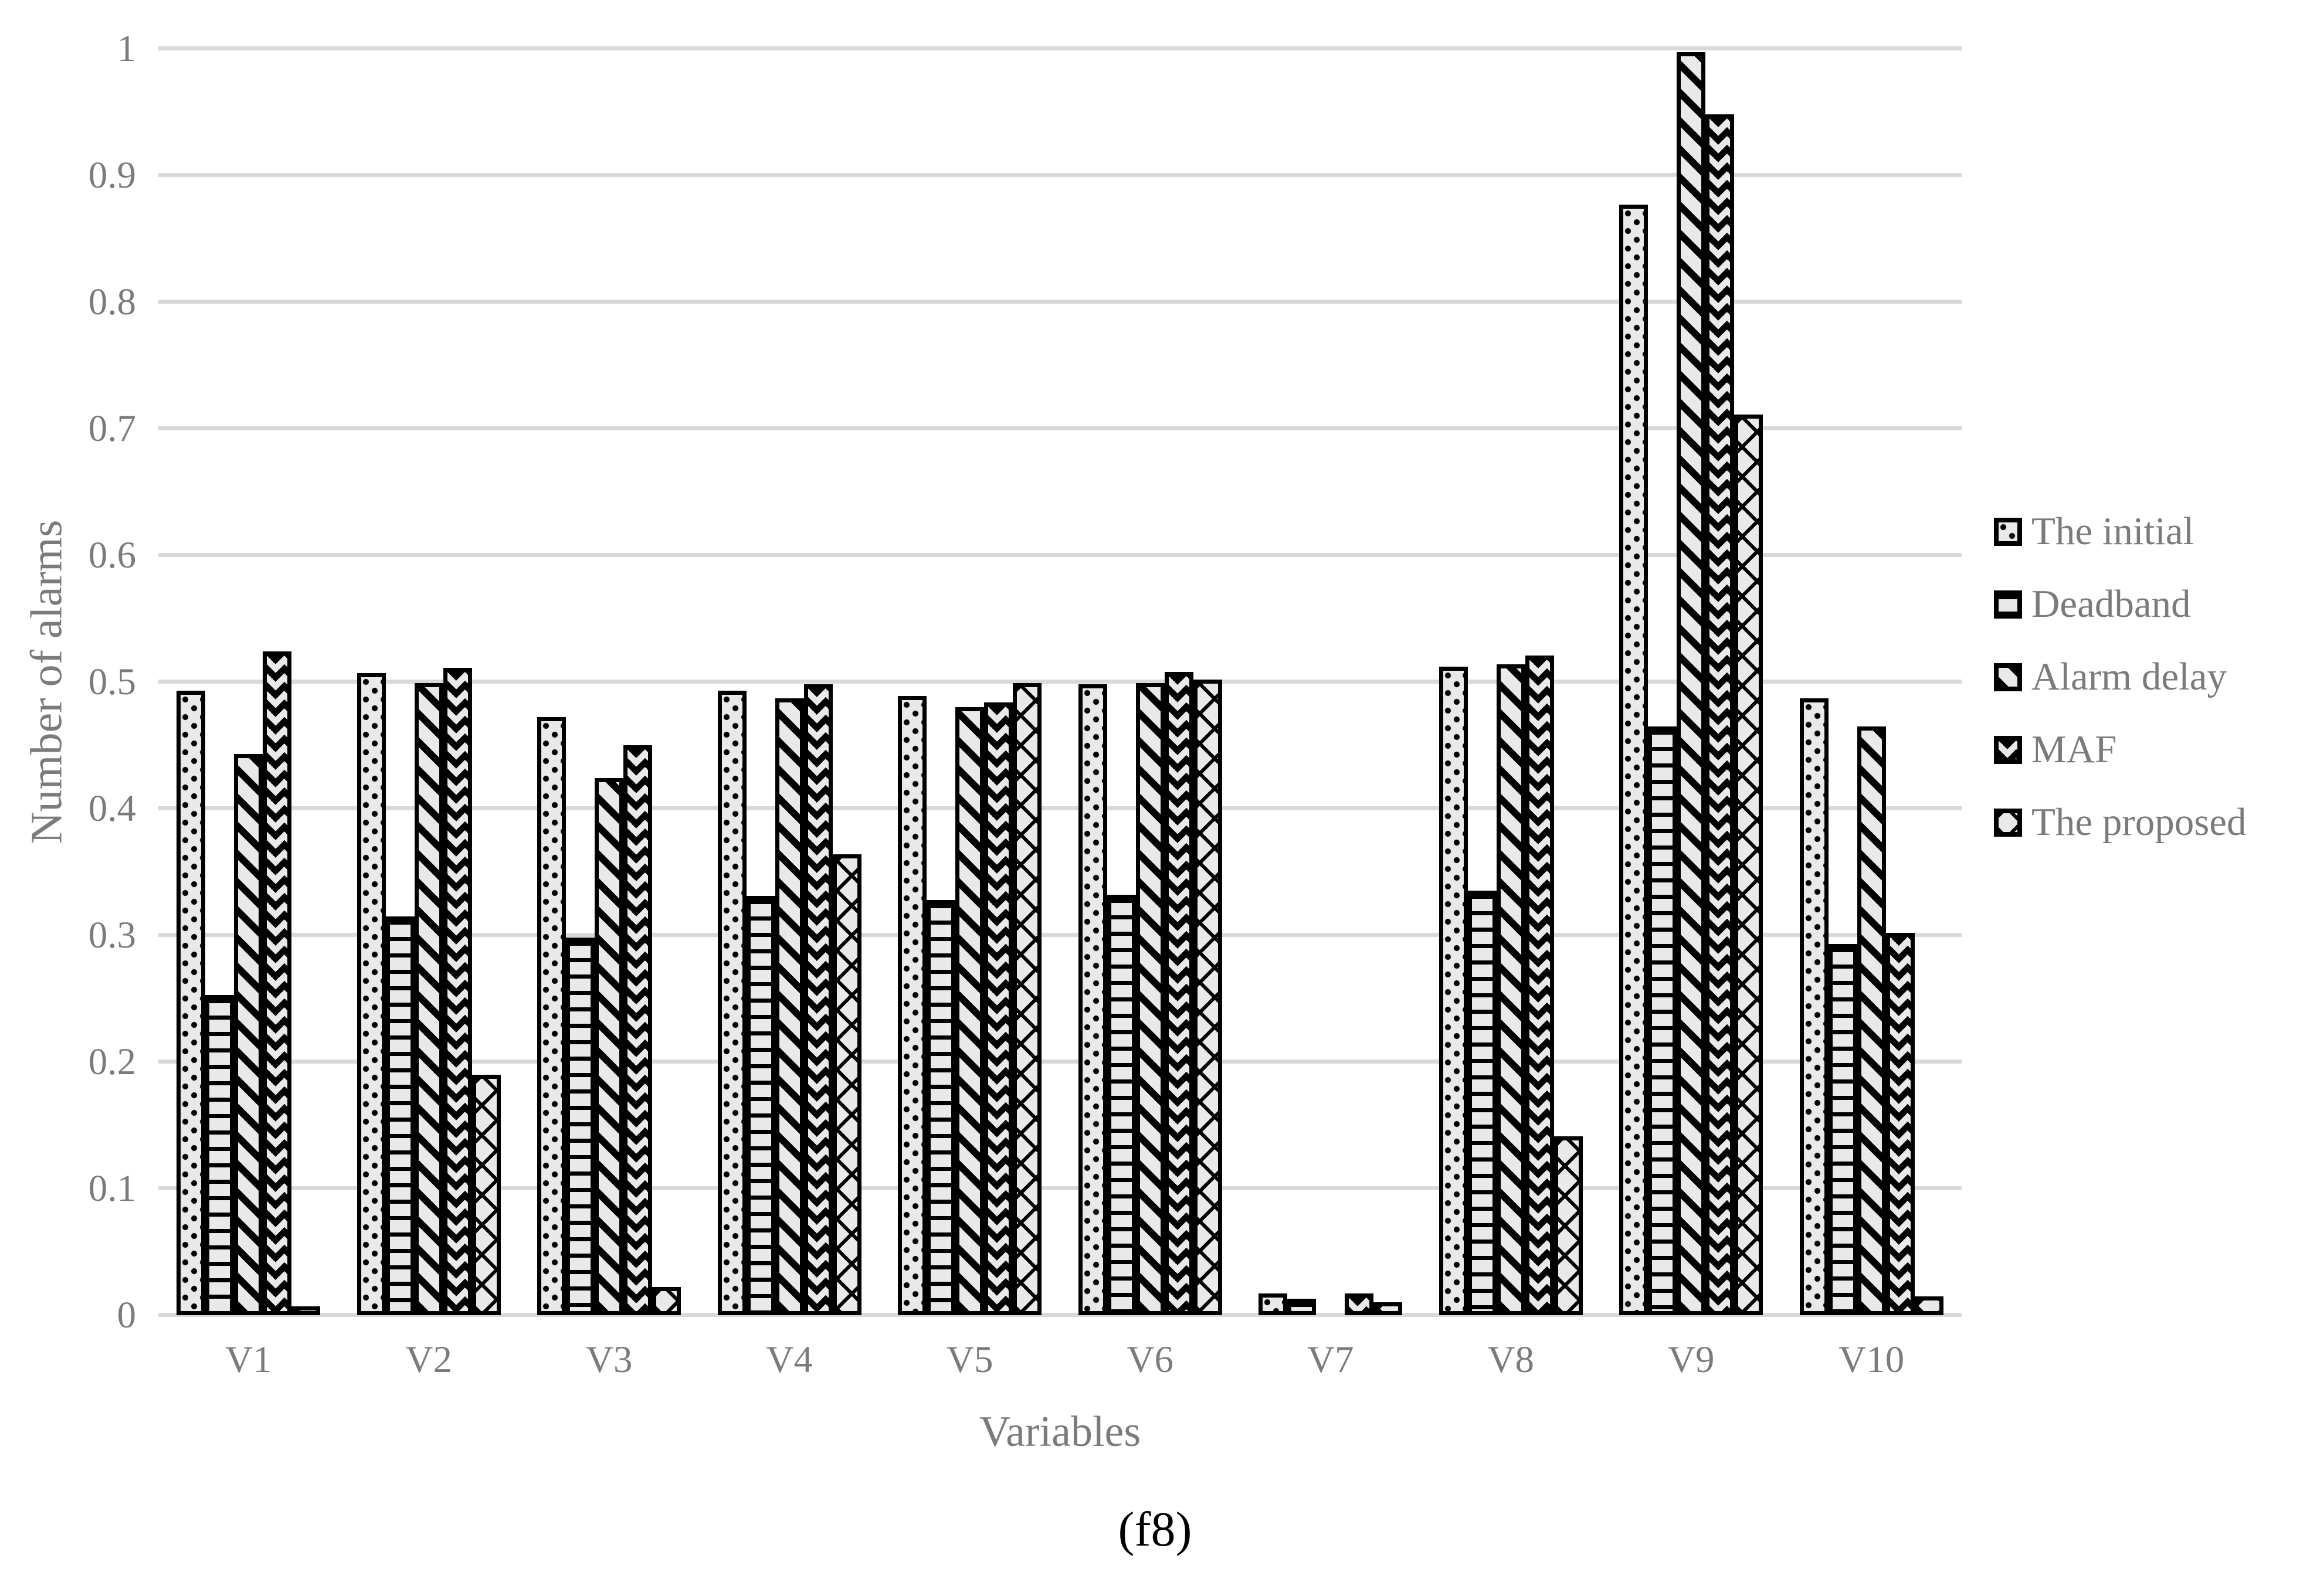  What do you see at coordinates (112, 302) in the screenshot?
I see `y-tick-label: 0.8` at bounding box center [112, 302].